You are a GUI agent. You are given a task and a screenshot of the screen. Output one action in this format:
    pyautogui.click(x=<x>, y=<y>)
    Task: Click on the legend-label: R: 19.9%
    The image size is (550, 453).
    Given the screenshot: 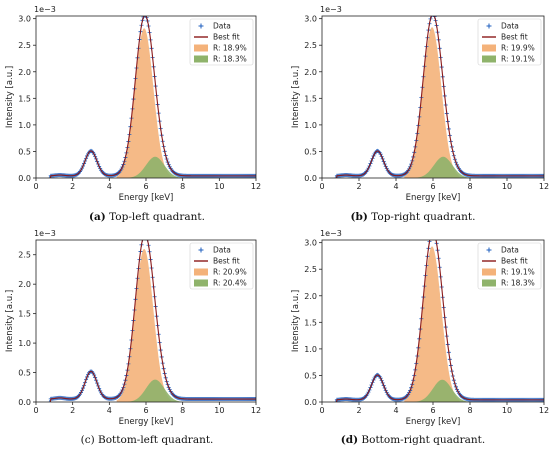 What is the action you would take?
    pyautogui.click(x=518, y=48)
    